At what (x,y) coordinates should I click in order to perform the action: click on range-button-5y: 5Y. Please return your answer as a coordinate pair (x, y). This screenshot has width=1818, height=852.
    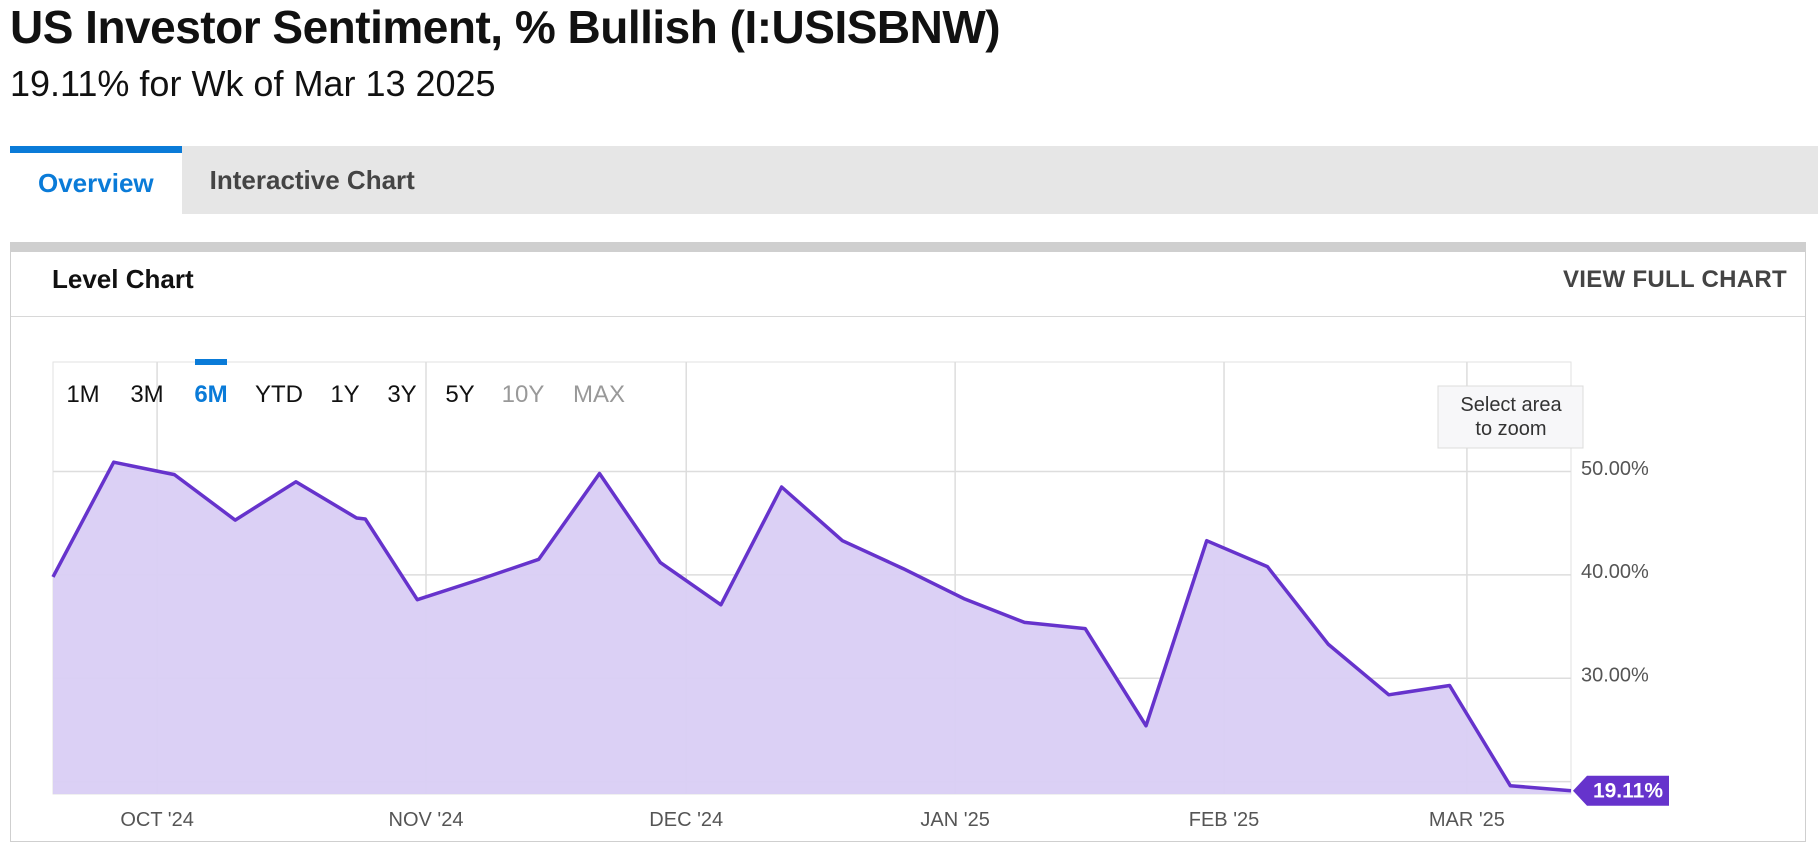
    Looking at the image, I should click on (459, 394).